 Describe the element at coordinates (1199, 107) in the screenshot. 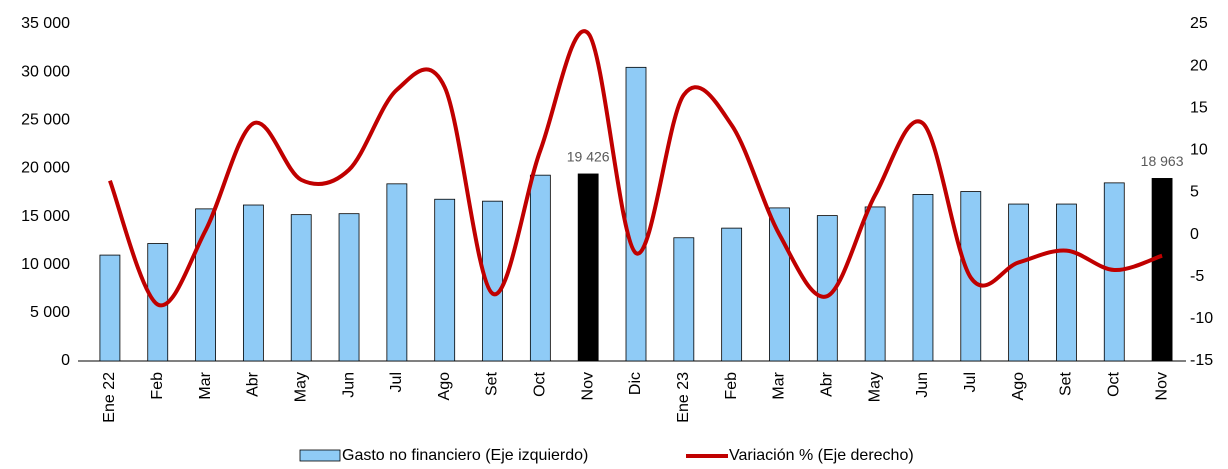

I see `y2-tick-label: 15` at that location.